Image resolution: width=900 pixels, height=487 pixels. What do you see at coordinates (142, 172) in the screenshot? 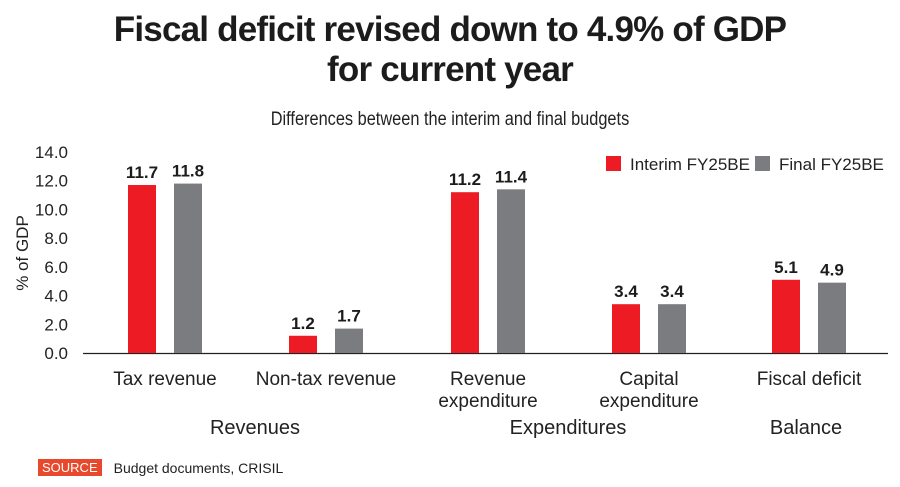
I see `bar-value-label: 11.7` at bounding box center [142, 172].